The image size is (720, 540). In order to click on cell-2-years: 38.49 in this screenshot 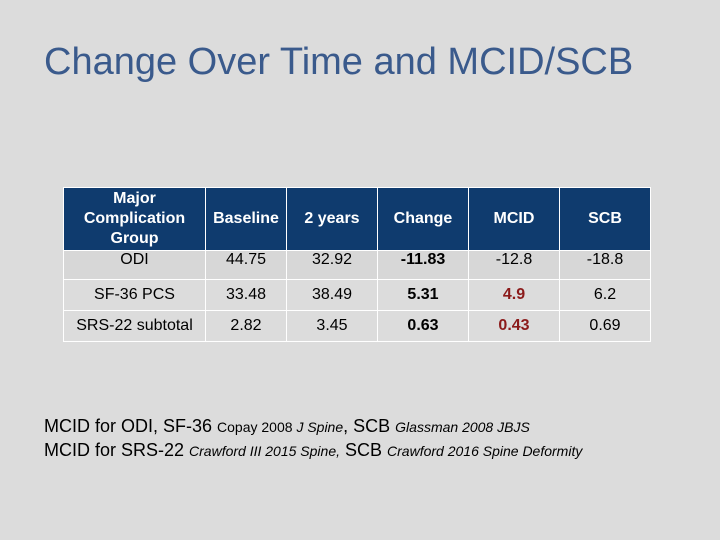, I will do `click(332, 295)`.